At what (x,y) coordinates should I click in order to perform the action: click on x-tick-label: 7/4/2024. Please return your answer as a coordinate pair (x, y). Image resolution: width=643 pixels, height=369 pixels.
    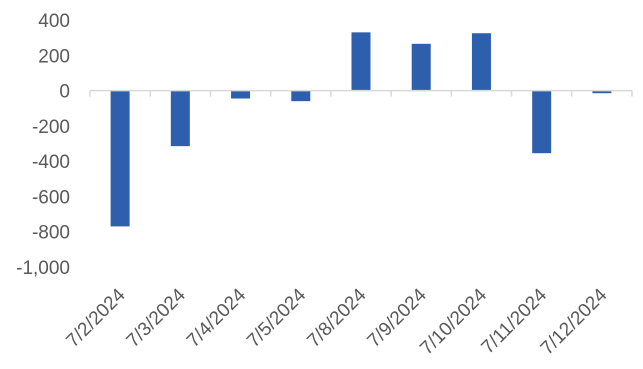
    Looking at the image, I should click on (216, 317).